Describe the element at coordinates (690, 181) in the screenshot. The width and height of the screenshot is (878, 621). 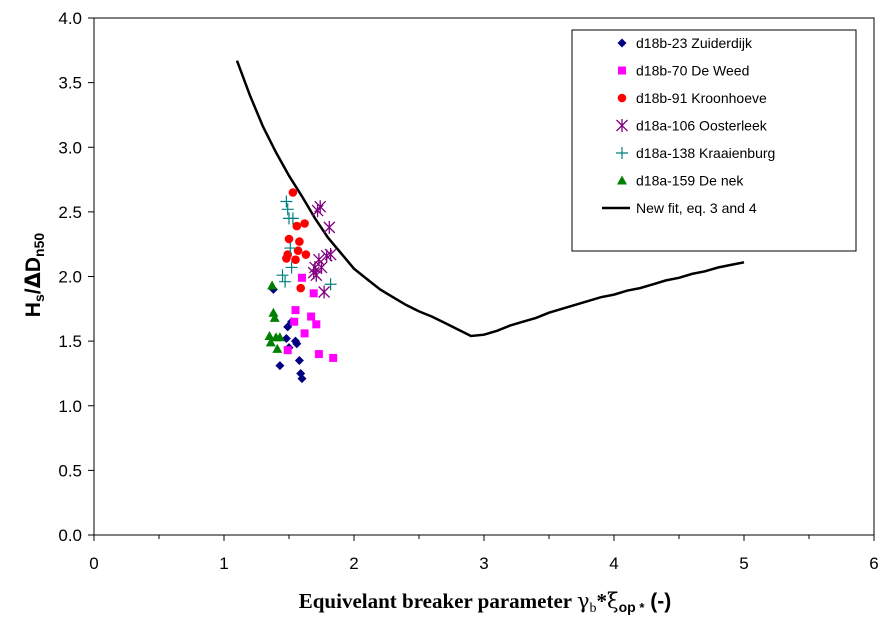
I see `legend-label: d18a-159 De nek` at that location.